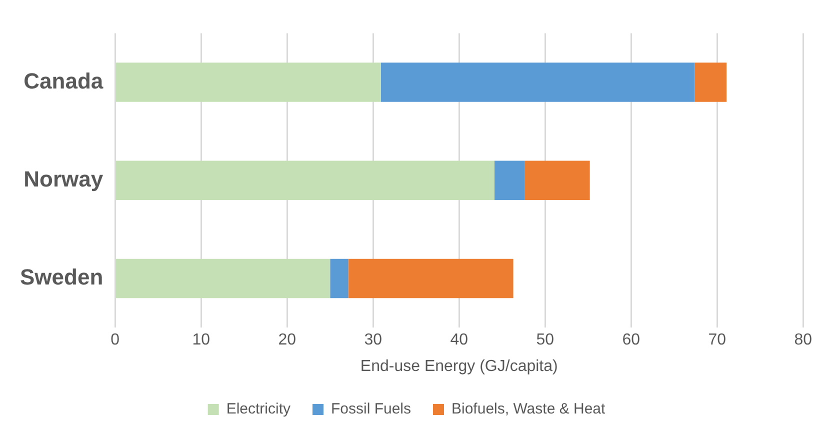 Image resolution: width=823 pixels, height=435 pixels. I want to click on y-tick-label: Sweden, so click(62, 277).